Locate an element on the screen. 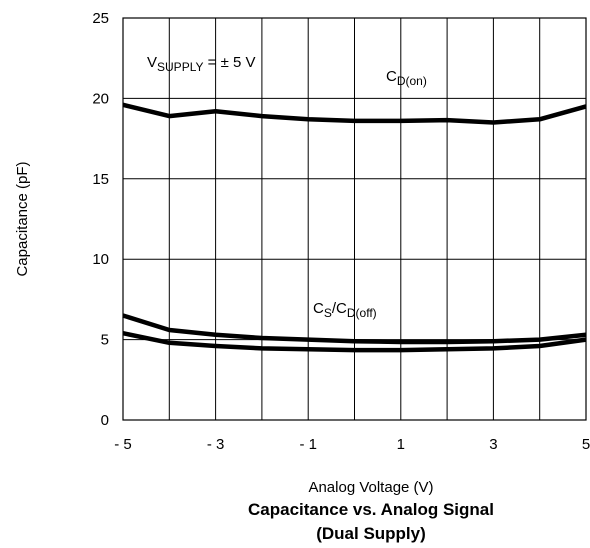 The width and height of the screenshot is (590, 548). x-axis-label: Analog Voltage (V) is located at coordinates (370, 487).